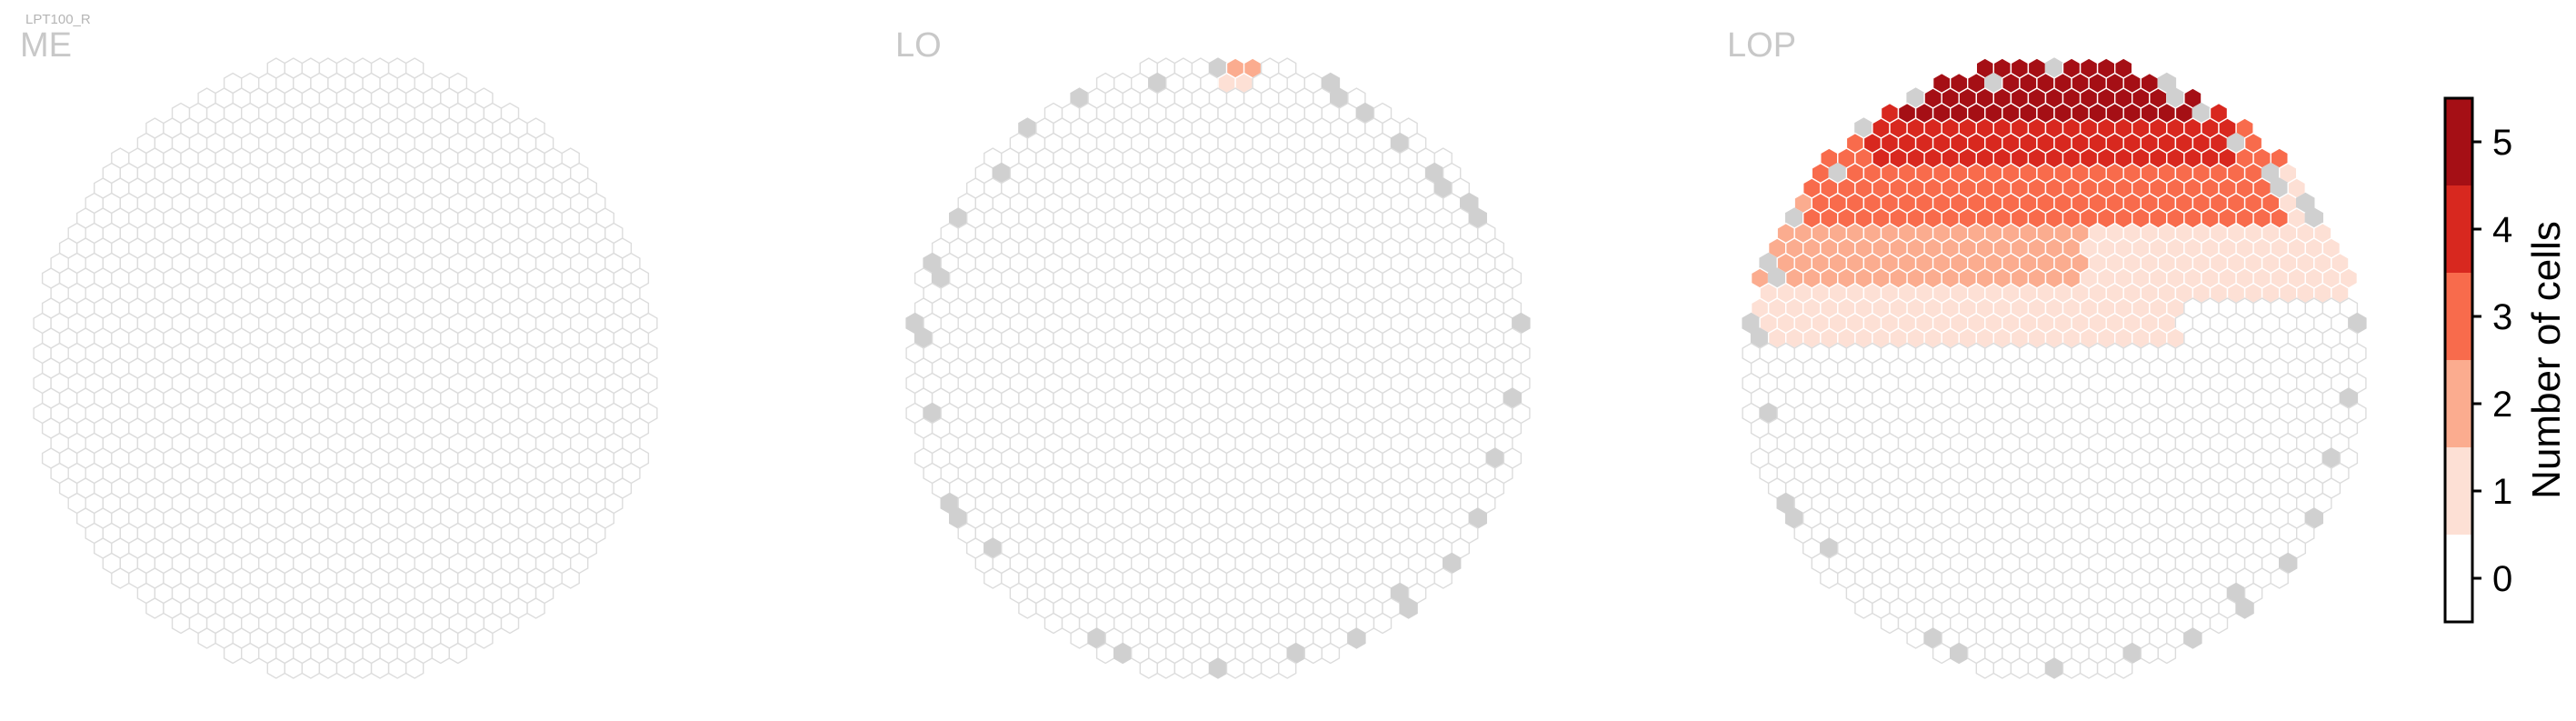 The width and height of the screenshot is (2576, 721). I want to click on figure-label: LPT100_R, so click(58, 19).